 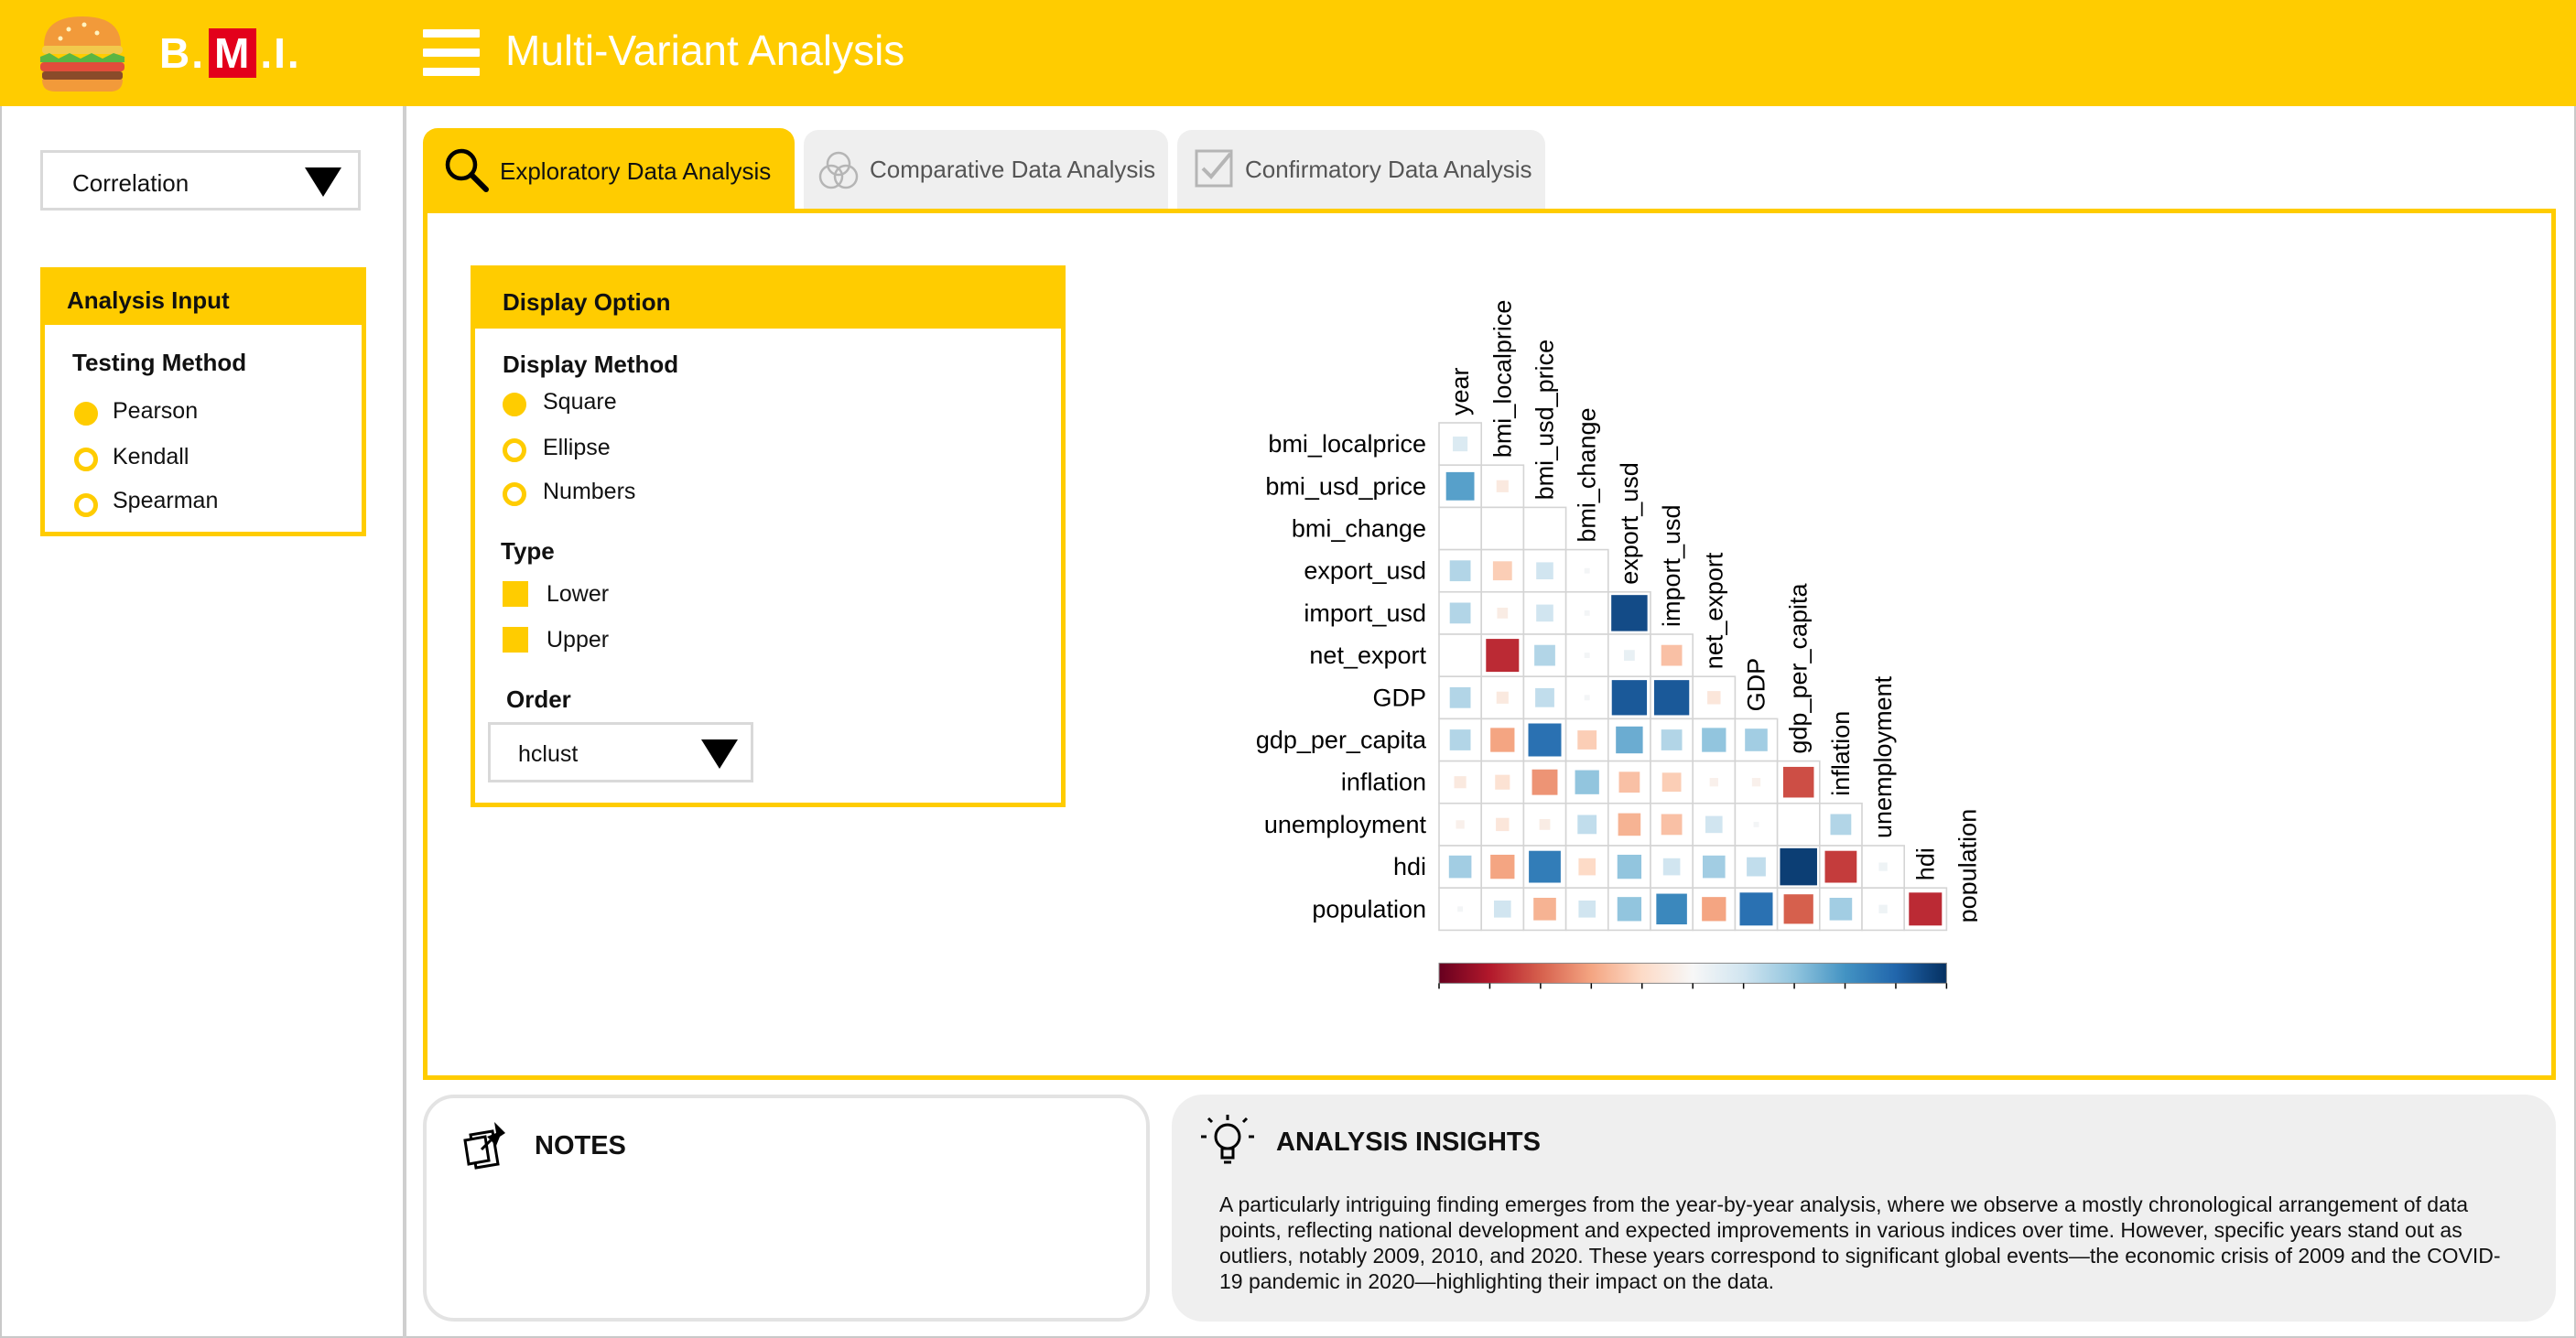 What do you see at coordinates (1545, 909) in the screenshot?
I see `corr-square-population-bmi_usd_price` at bounding box center [1545, 909].